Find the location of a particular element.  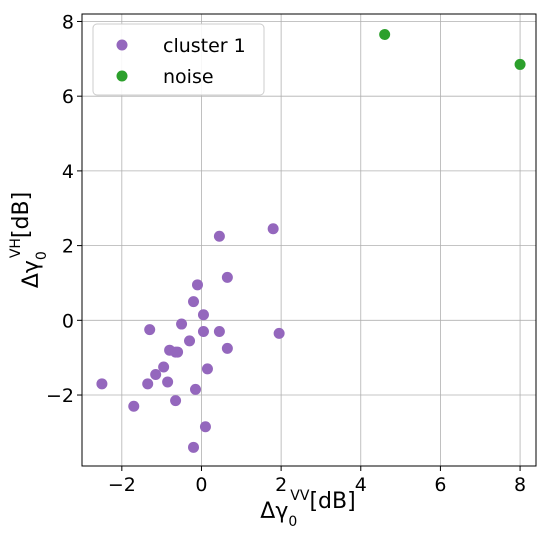

x-tick-label: −2 is located at coordinates (122, 485).